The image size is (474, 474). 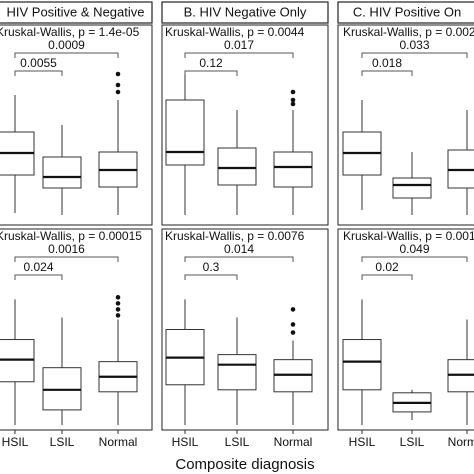 What do you see at coordinates (211, 63) in the screenshot?
I see `comparison-label: 0.12` at bounding box center [211, 63].